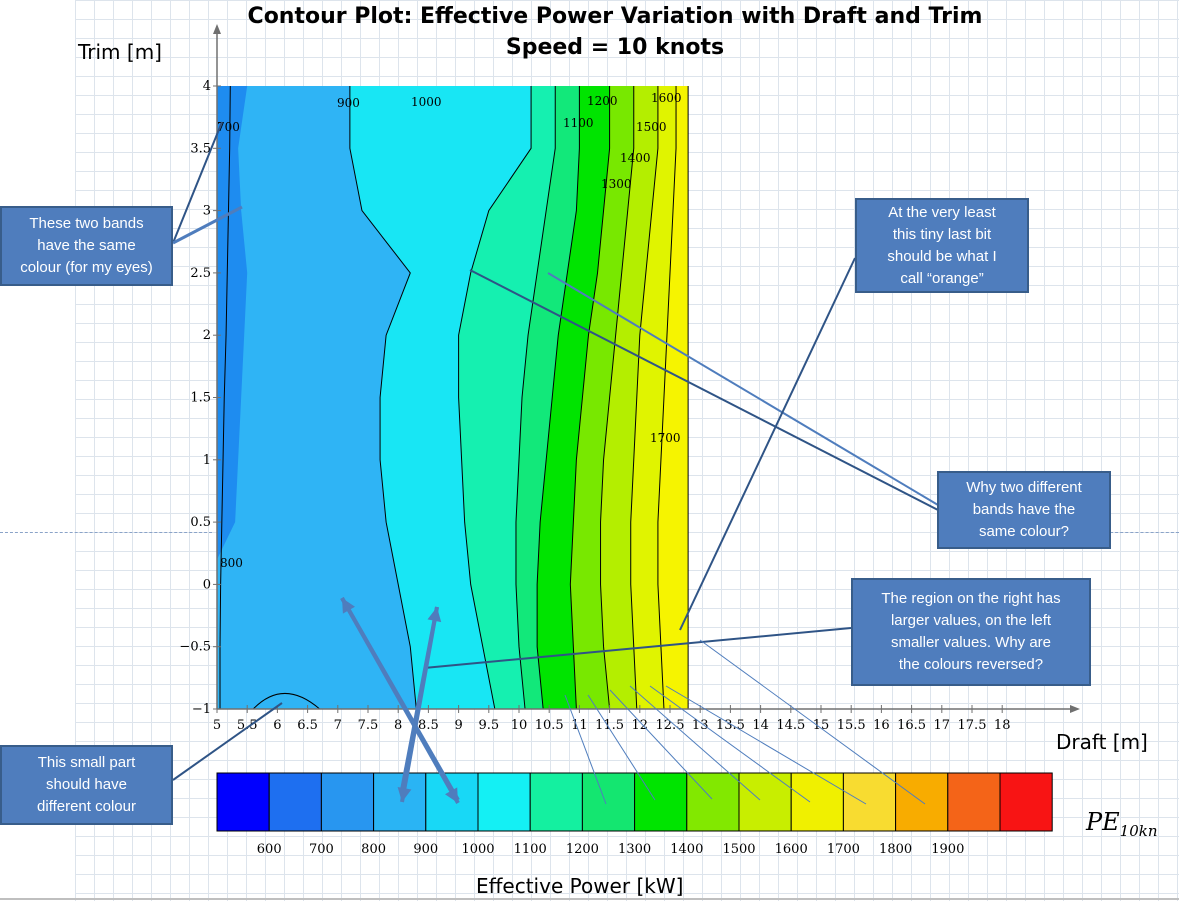  I want to click on y-tick-label: 2, so click(207, 335).